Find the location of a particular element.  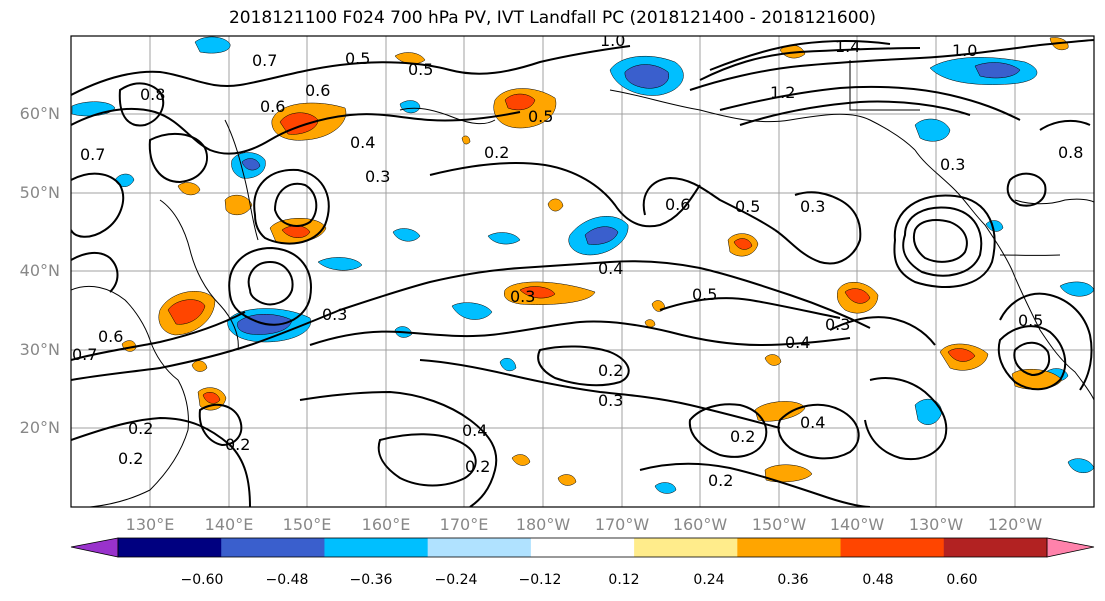

lat-label: 20°N is located at coordinates (39, 427).